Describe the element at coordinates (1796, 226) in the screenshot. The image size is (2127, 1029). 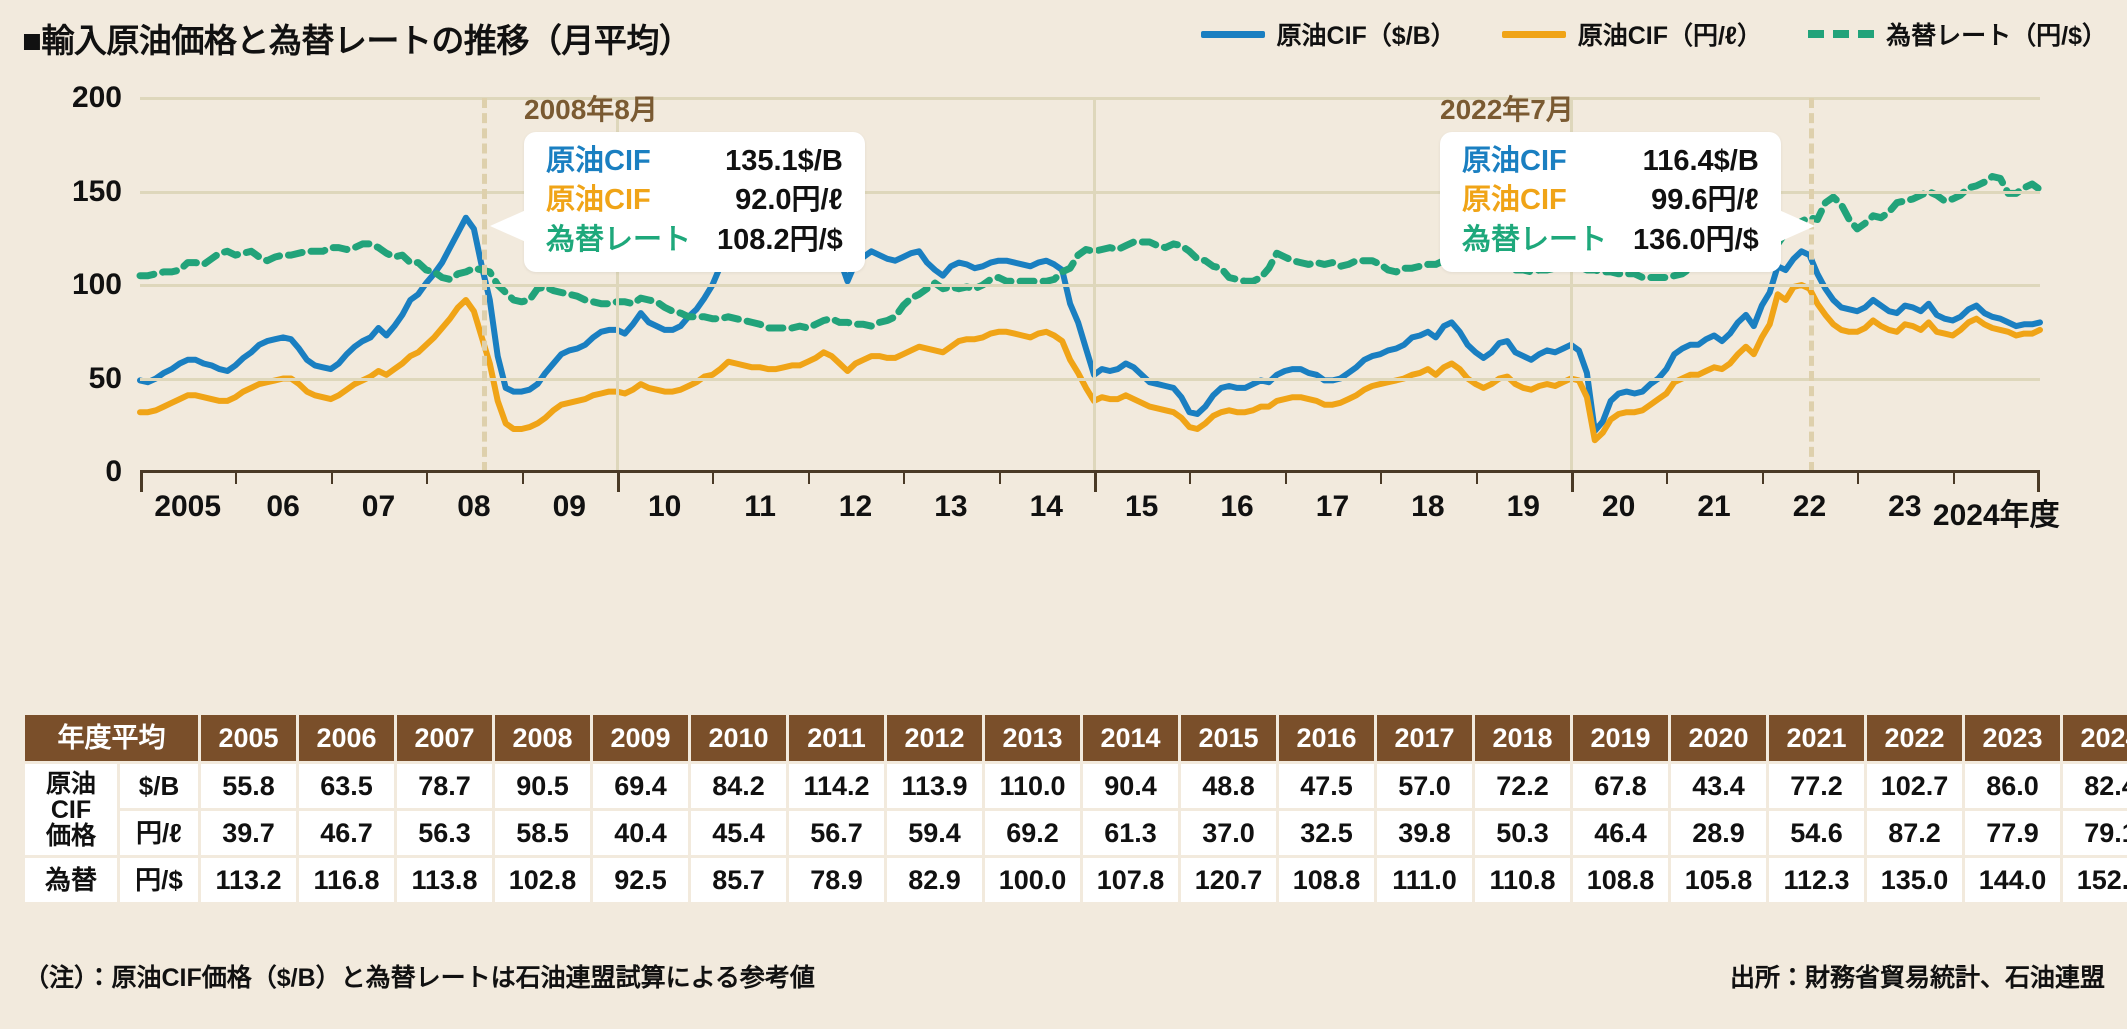
I see `callout-tail-2022` at that location.